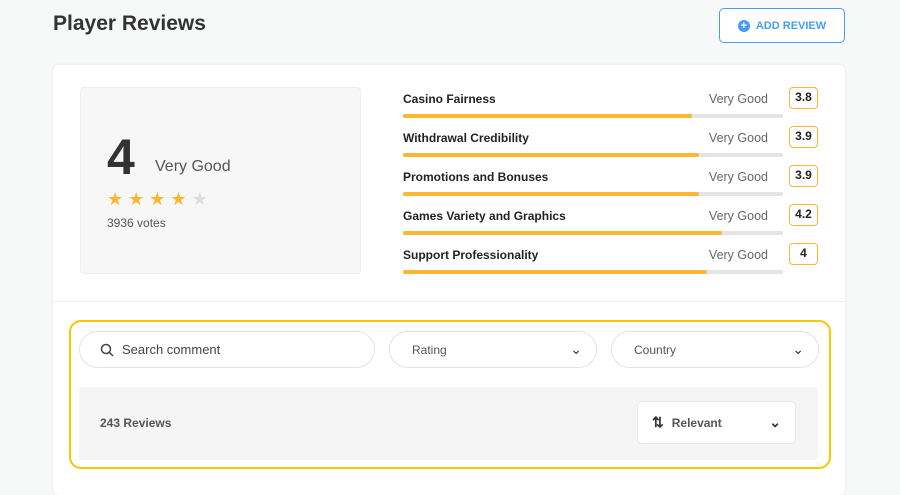 The height and width of the screenshot is (495, 900). I want to click on category-row: Promotions and Bonuses Very Good 3.9, so click(610, 184).